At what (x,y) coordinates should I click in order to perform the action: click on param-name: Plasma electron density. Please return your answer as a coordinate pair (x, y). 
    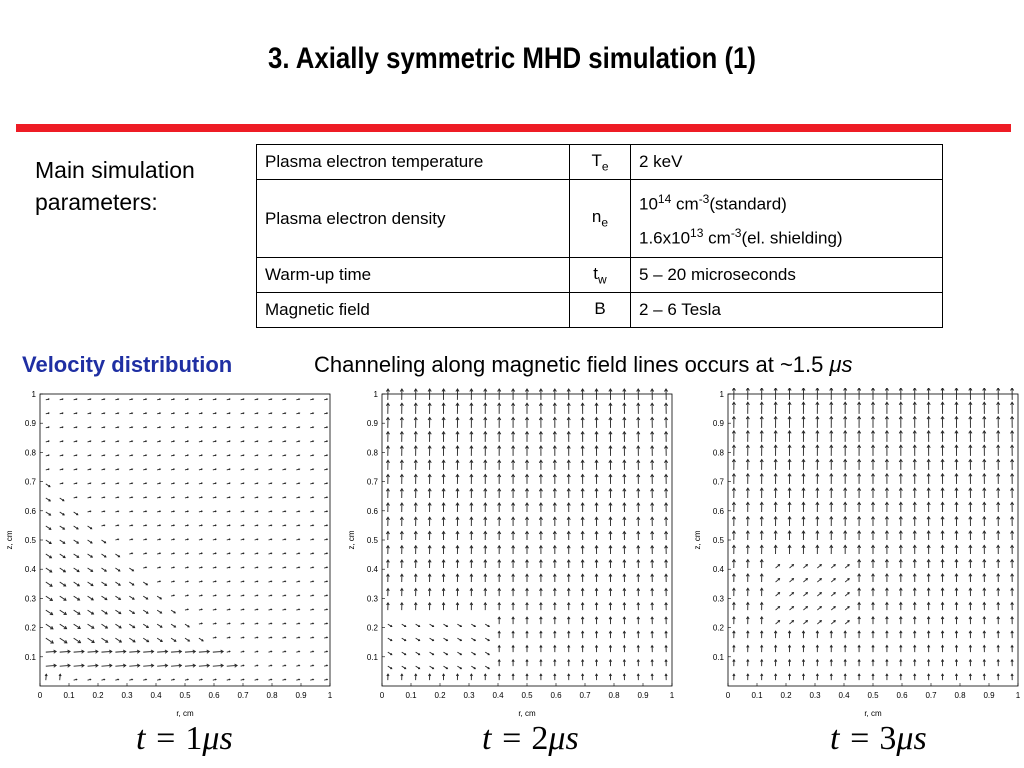
    Looking at the image, I should click on (413, 218).